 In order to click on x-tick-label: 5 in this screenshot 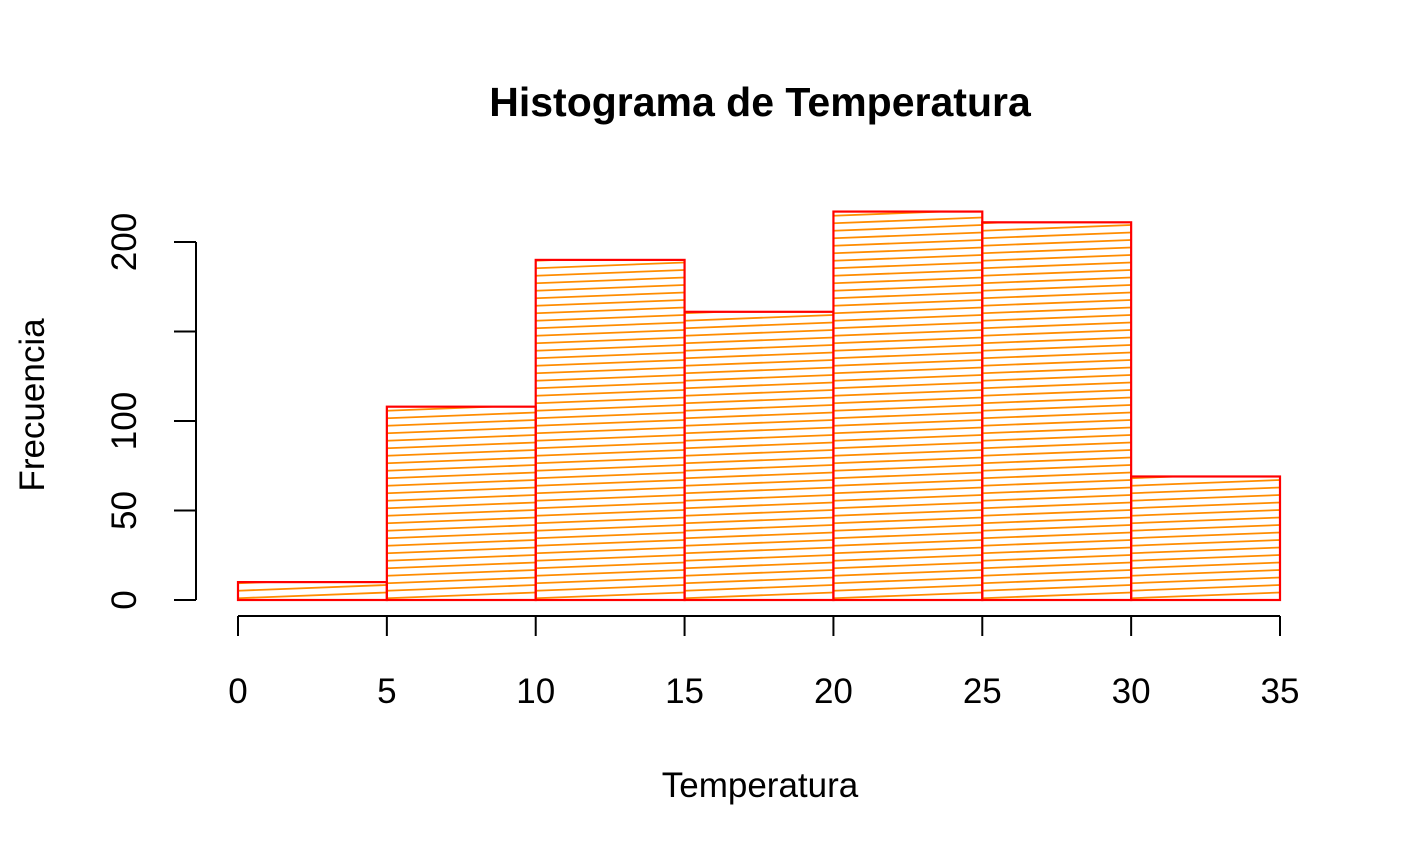, I will do `click(386, 691)`.